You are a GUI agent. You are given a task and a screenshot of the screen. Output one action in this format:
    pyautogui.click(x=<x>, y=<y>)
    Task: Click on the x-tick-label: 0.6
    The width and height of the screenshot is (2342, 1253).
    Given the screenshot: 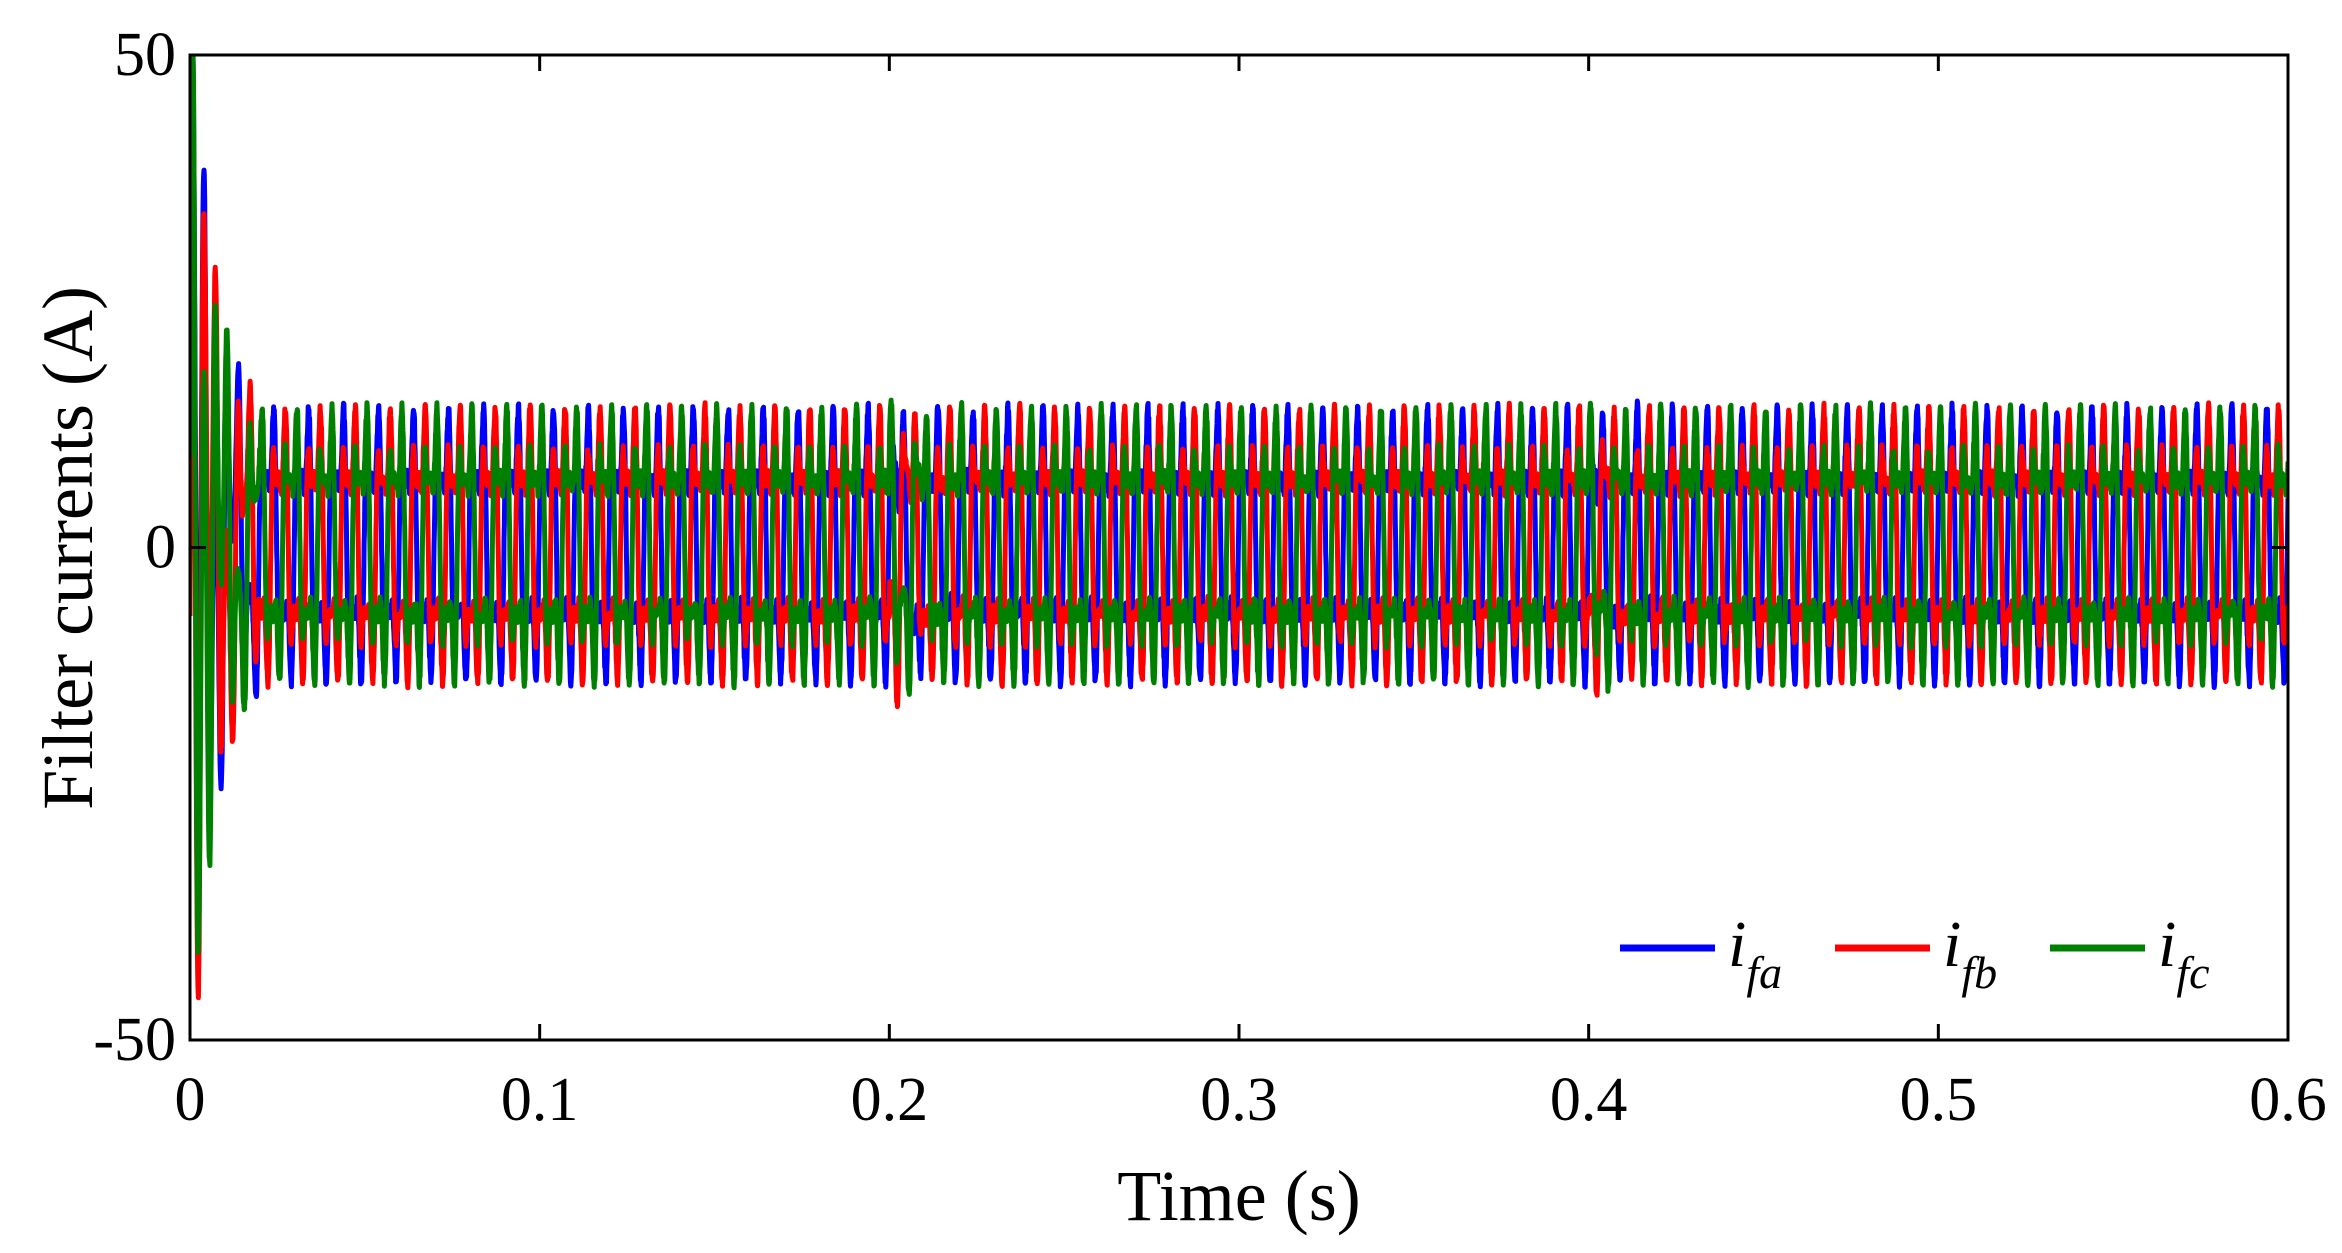 What is the action you would take?
    pyautogui.click(x=2288, y=1100)
    